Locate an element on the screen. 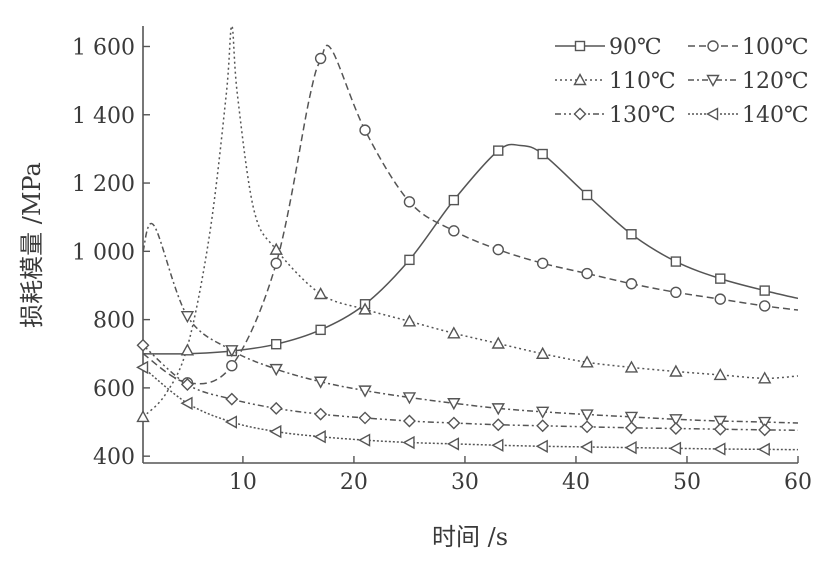  legend-label: 90℃ is located at coordinates (635, 47).